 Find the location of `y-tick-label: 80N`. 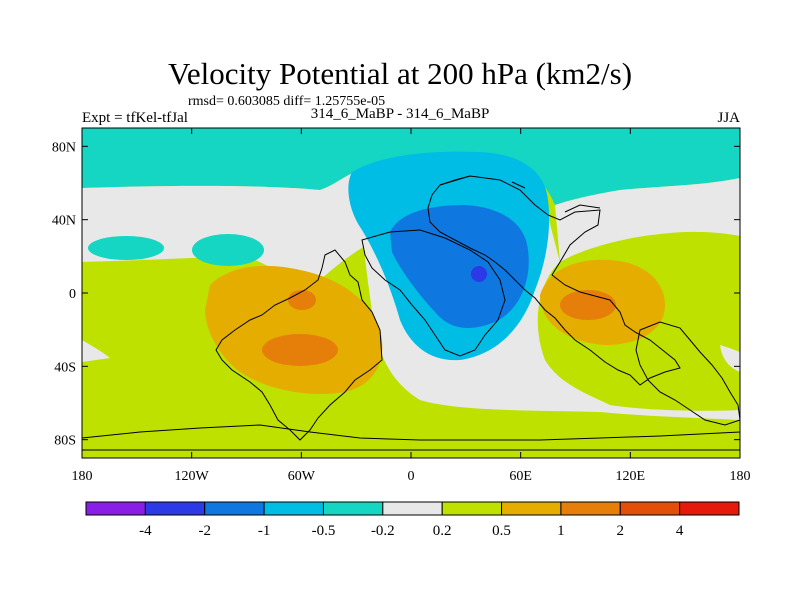

y-tick-label: 80N is located at coordinates (64, 147).